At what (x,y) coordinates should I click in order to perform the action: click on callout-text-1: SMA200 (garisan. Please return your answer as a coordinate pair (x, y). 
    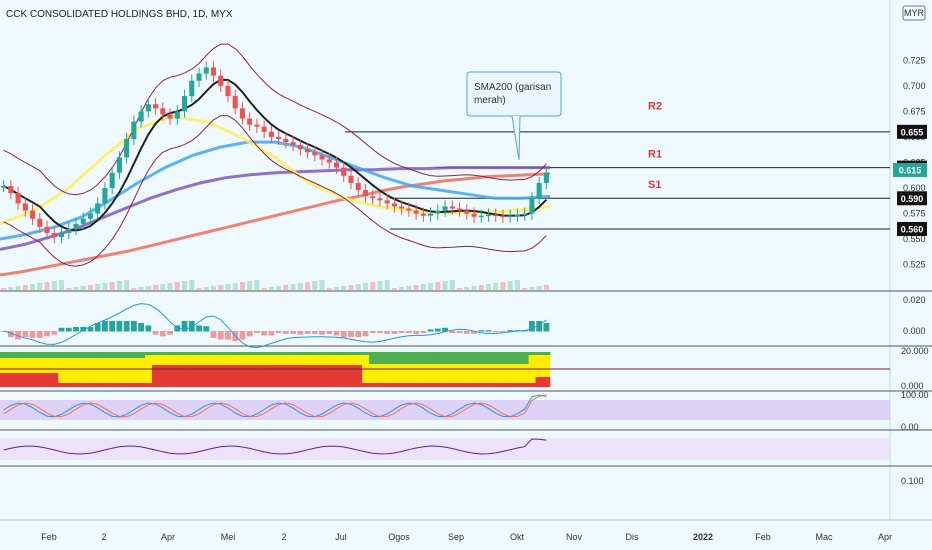
    Looking at the image, I should click on (512, 87).